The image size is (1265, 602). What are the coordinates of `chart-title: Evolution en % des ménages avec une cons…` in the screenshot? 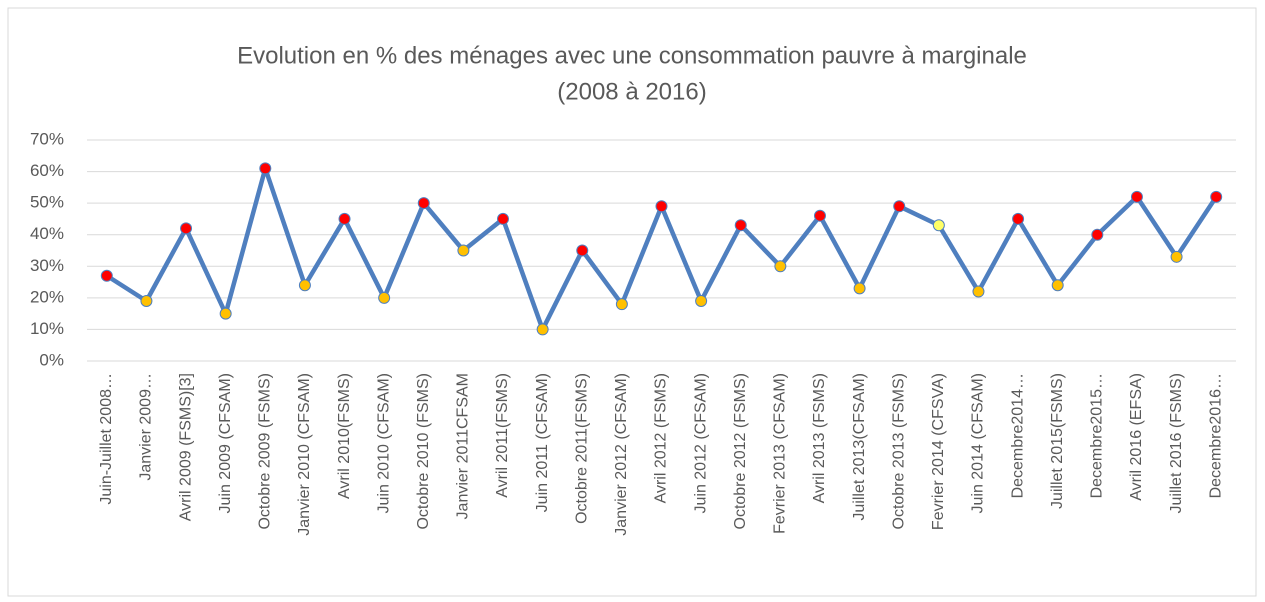 It's located at (632, 55).